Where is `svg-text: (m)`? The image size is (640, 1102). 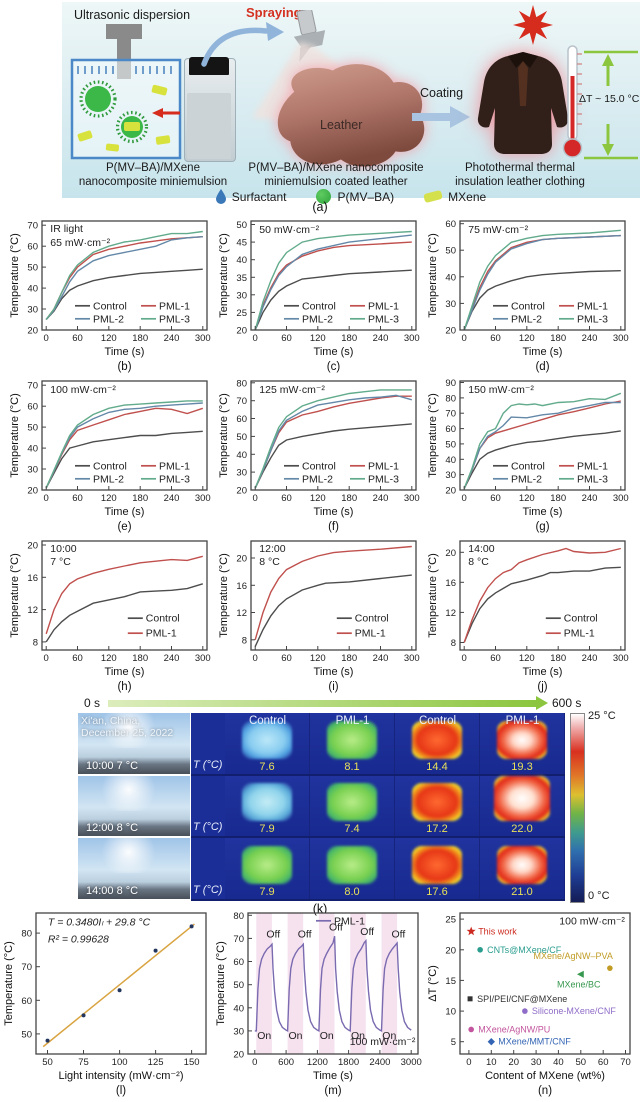 svg-text: (m) is located at coordinates (332, 1091).